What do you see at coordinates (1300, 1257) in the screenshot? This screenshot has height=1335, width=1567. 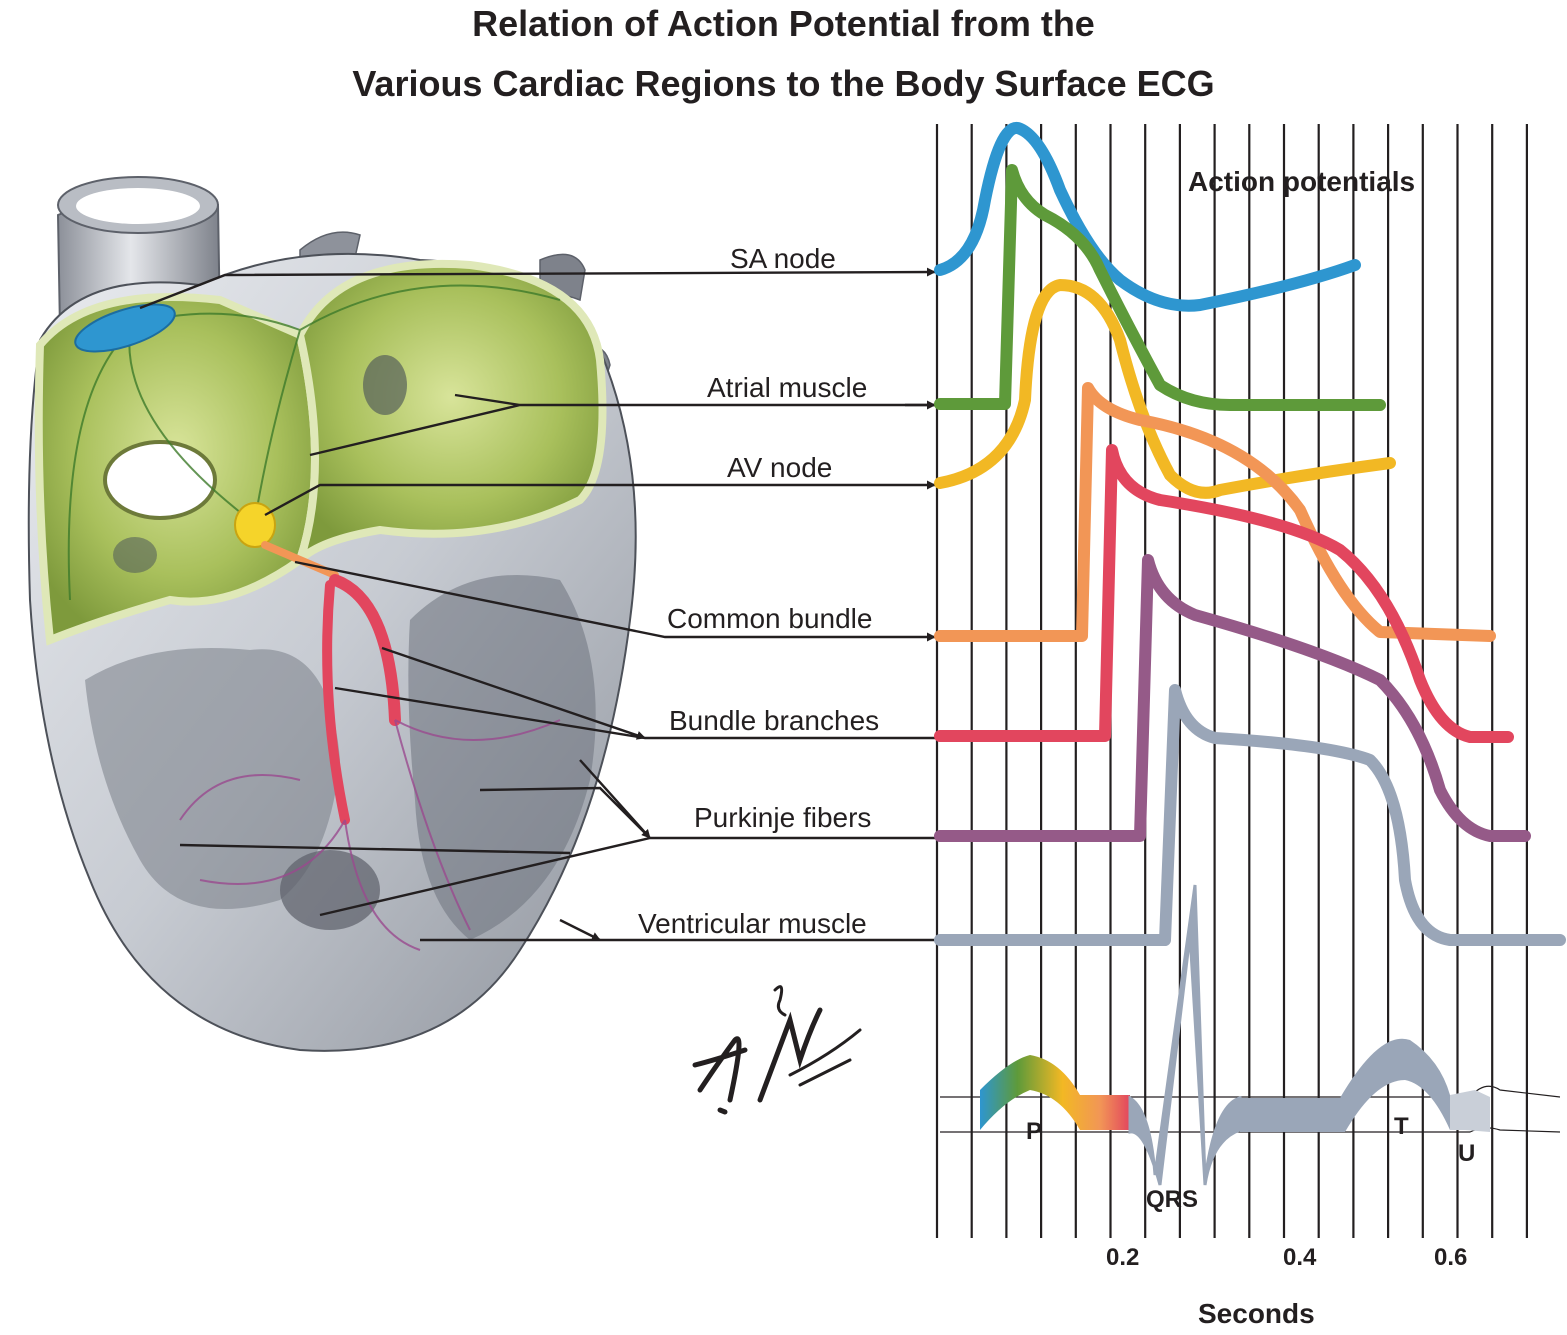 I see `axis-tick-label: 0.4` at bounding box center [1300, 1257].